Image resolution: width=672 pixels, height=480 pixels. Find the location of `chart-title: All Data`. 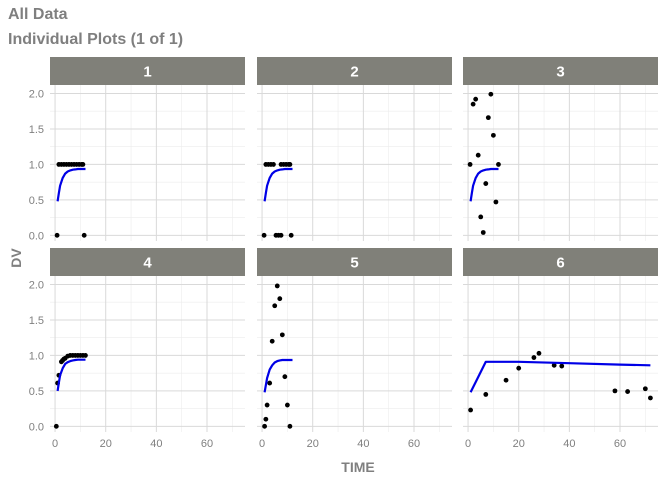

chart-title: All Data is located at coordinates (38, 14).